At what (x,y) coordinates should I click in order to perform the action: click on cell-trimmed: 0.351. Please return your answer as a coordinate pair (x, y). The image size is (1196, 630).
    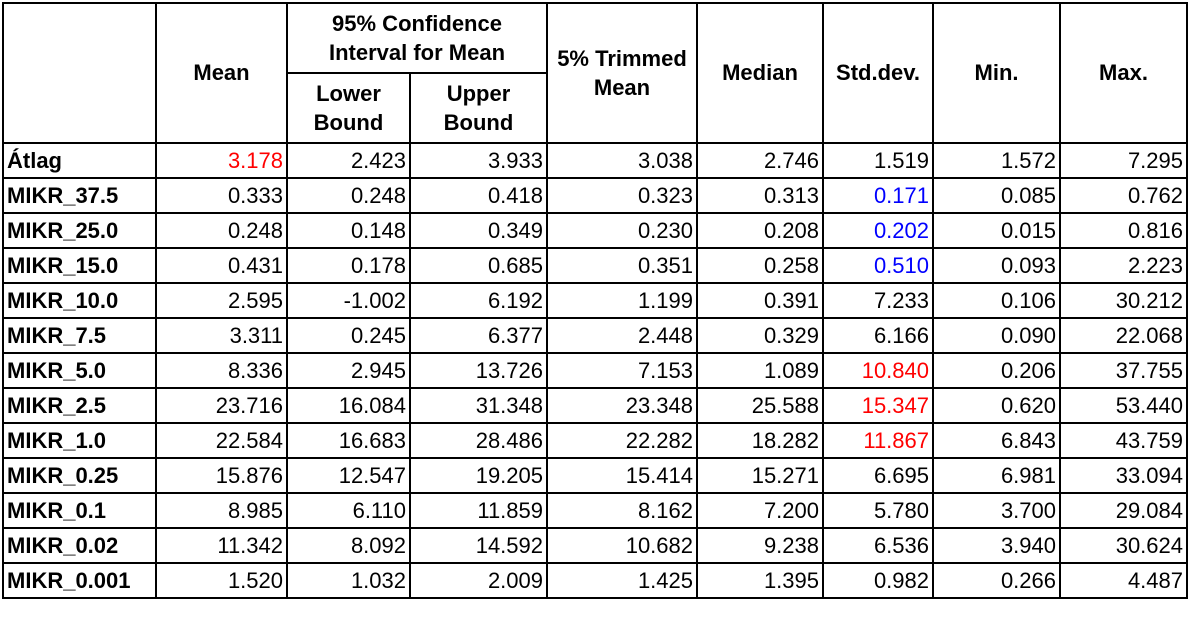
    Looking at the image, I should click on (622, 265).